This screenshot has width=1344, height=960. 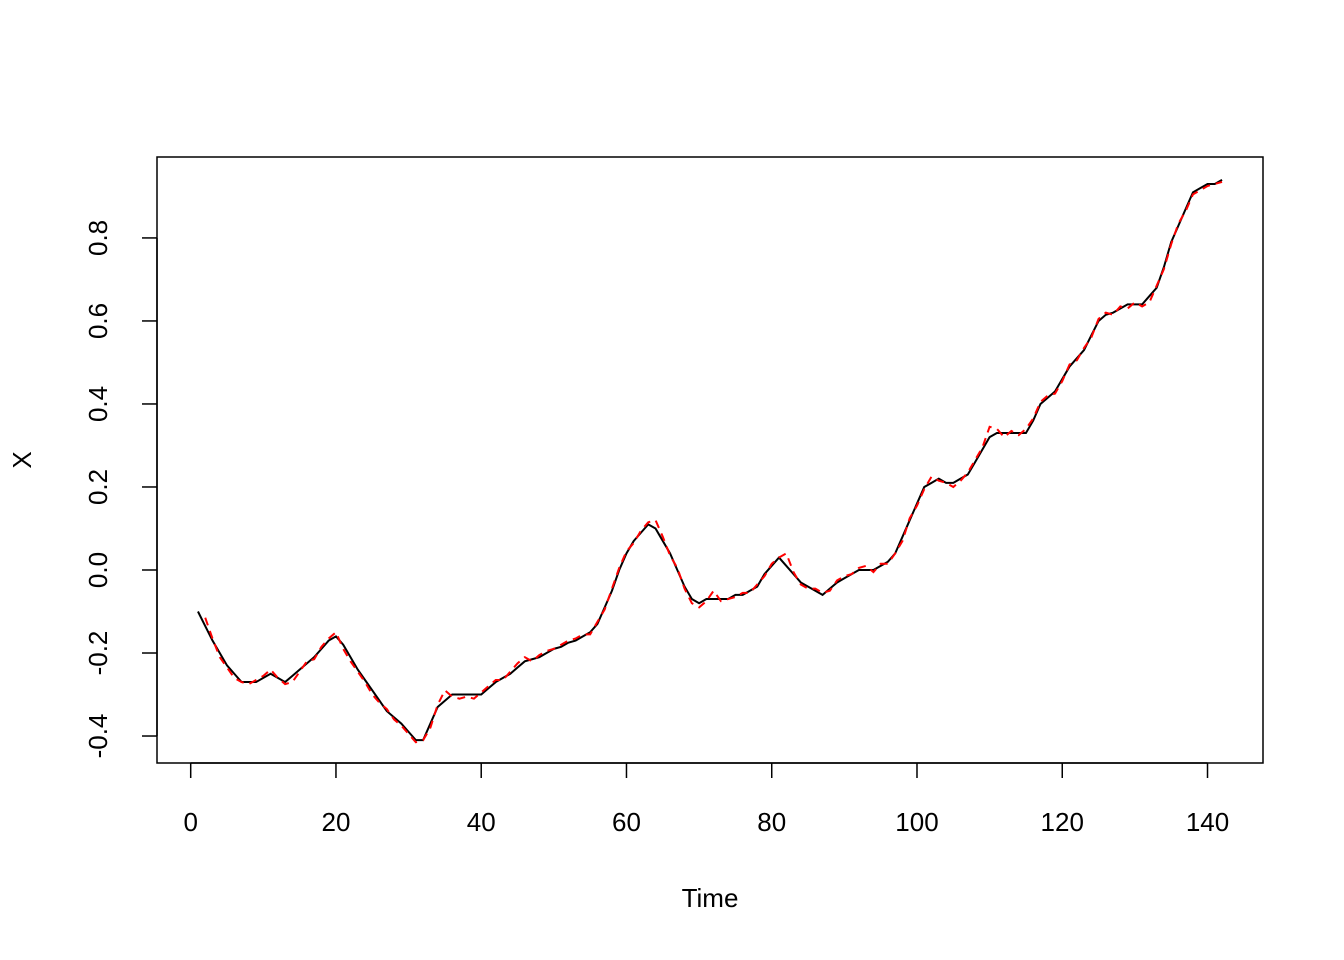 I want to click on y-tick-label: -0.2, so click(x=98, y=653).